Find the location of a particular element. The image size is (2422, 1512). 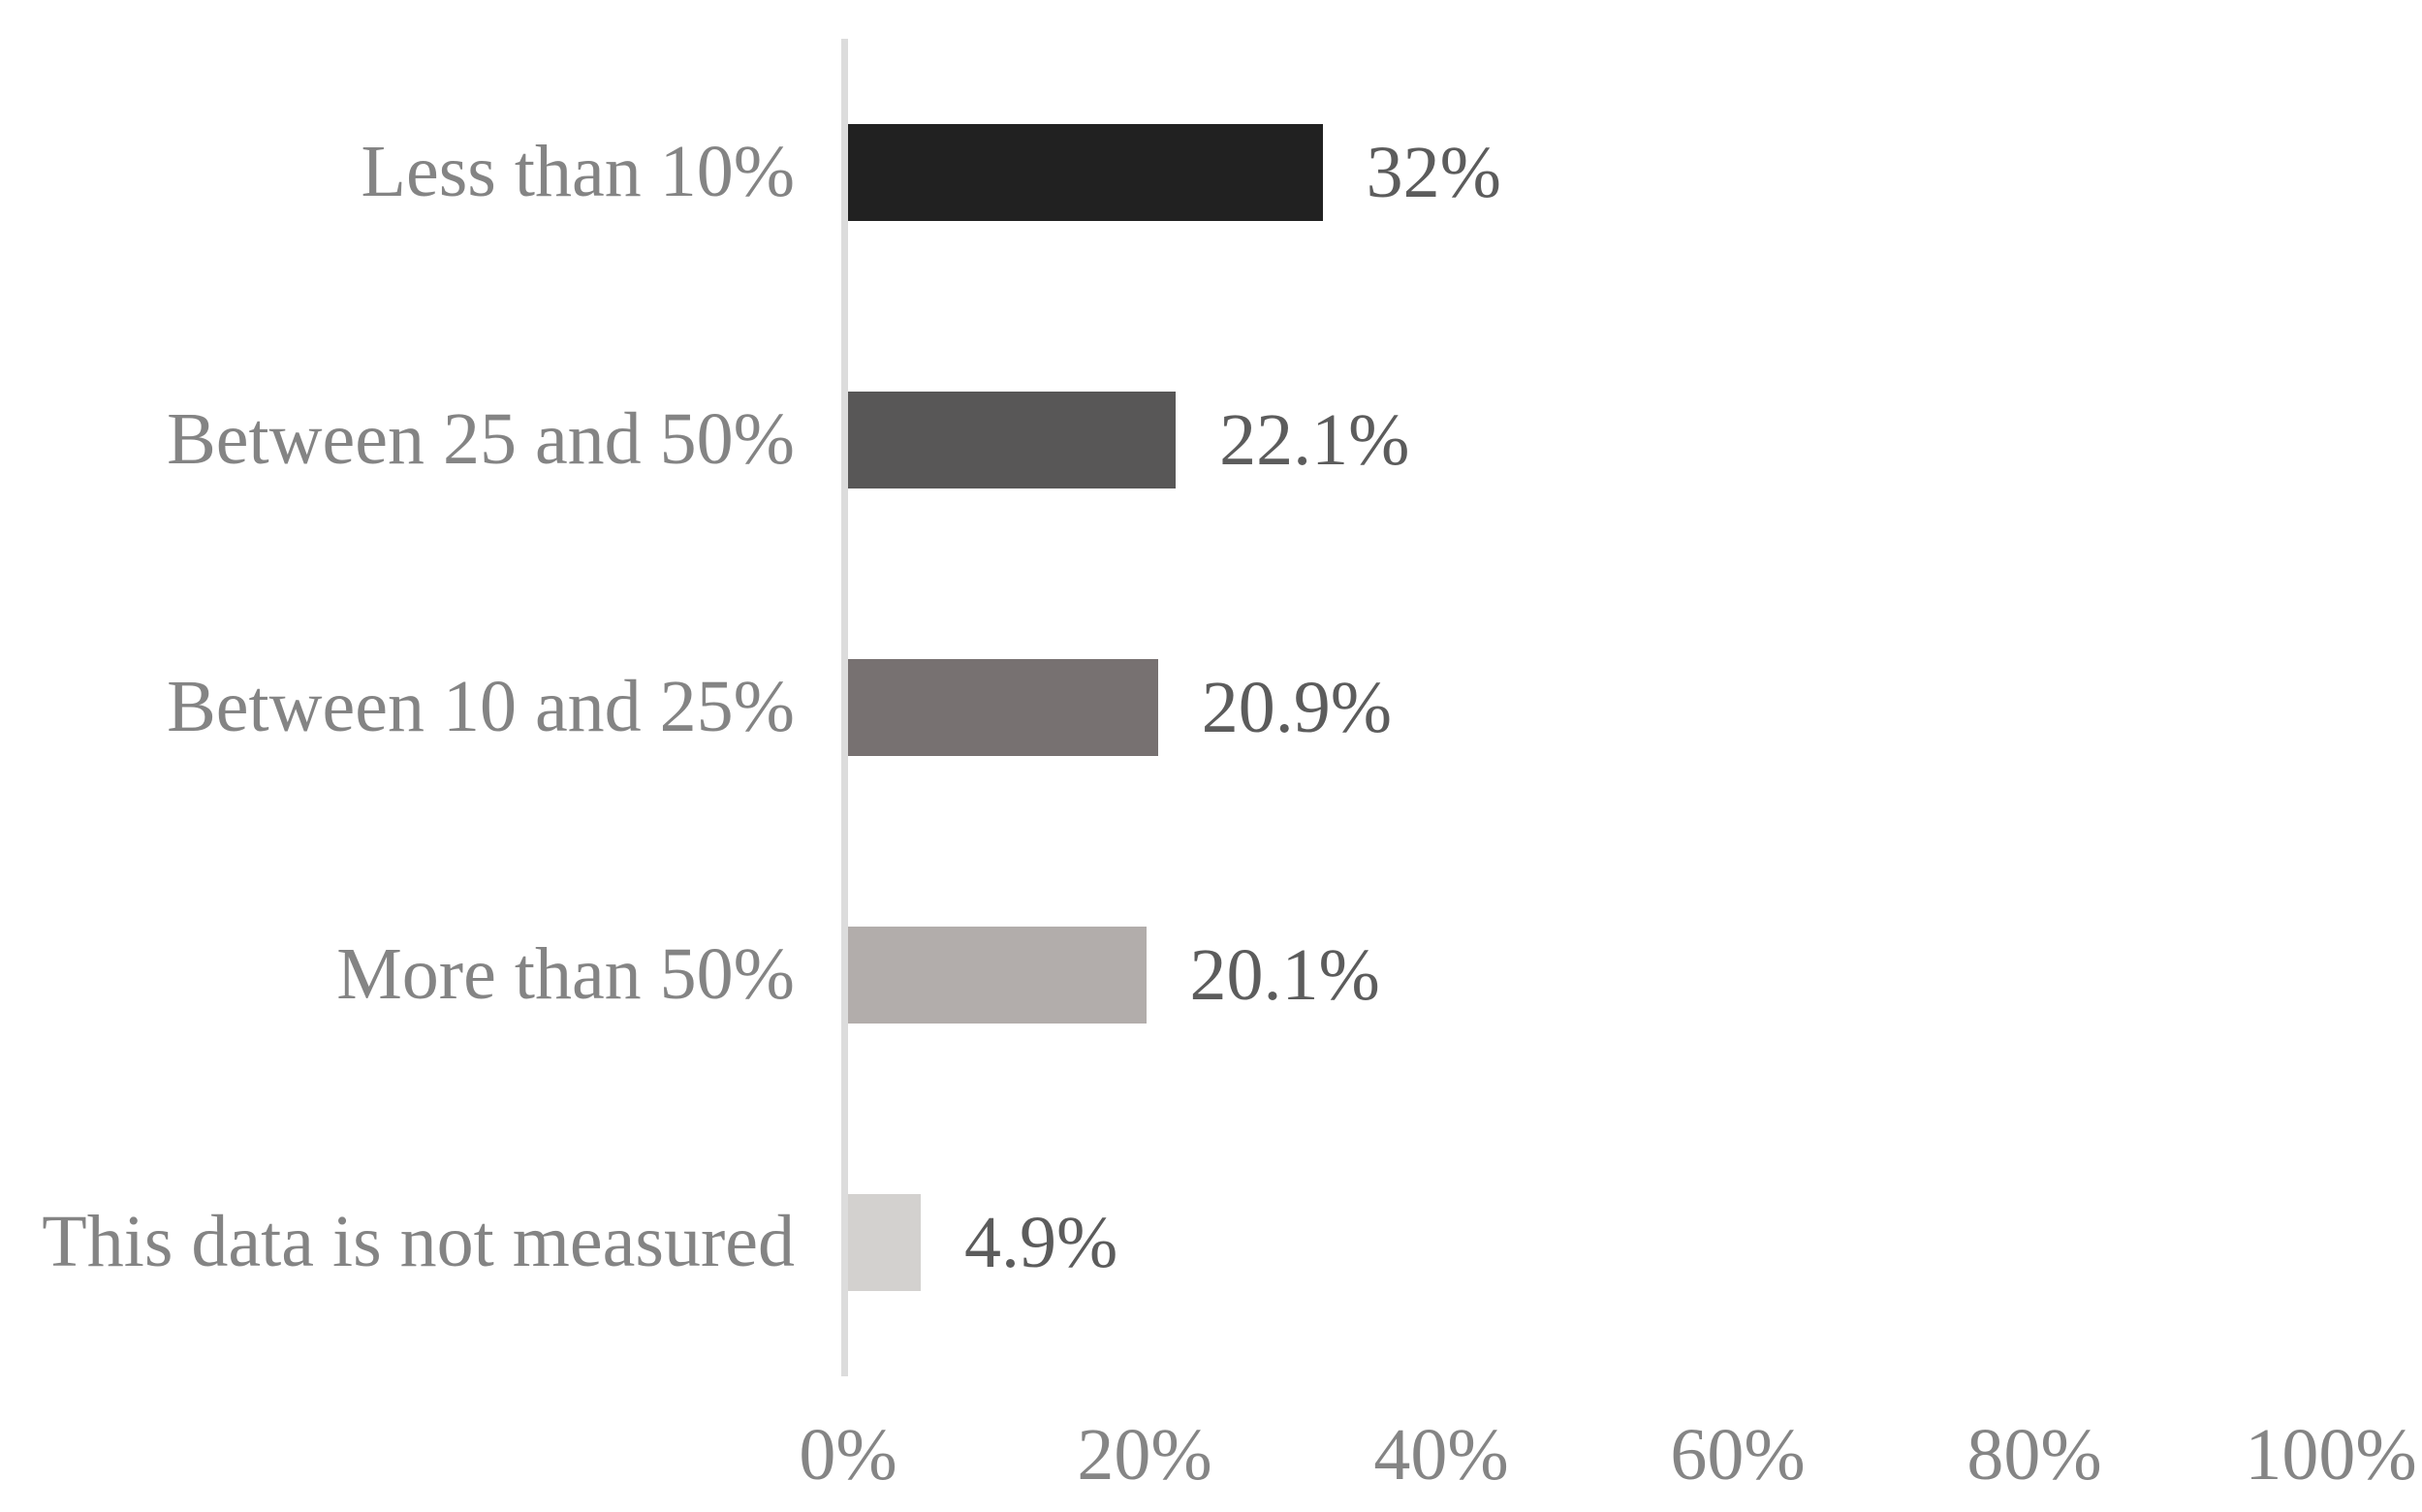

category-label: More than 50% is located at coordinates (565, 975).